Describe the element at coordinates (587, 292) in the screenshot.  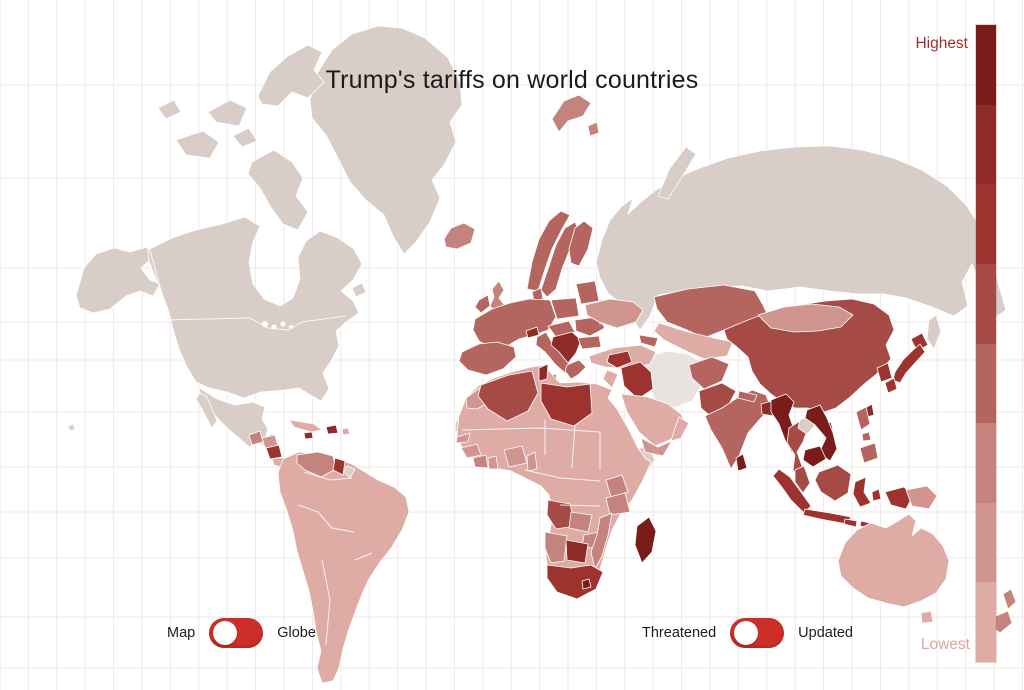
I see `country-baltics` at that location.